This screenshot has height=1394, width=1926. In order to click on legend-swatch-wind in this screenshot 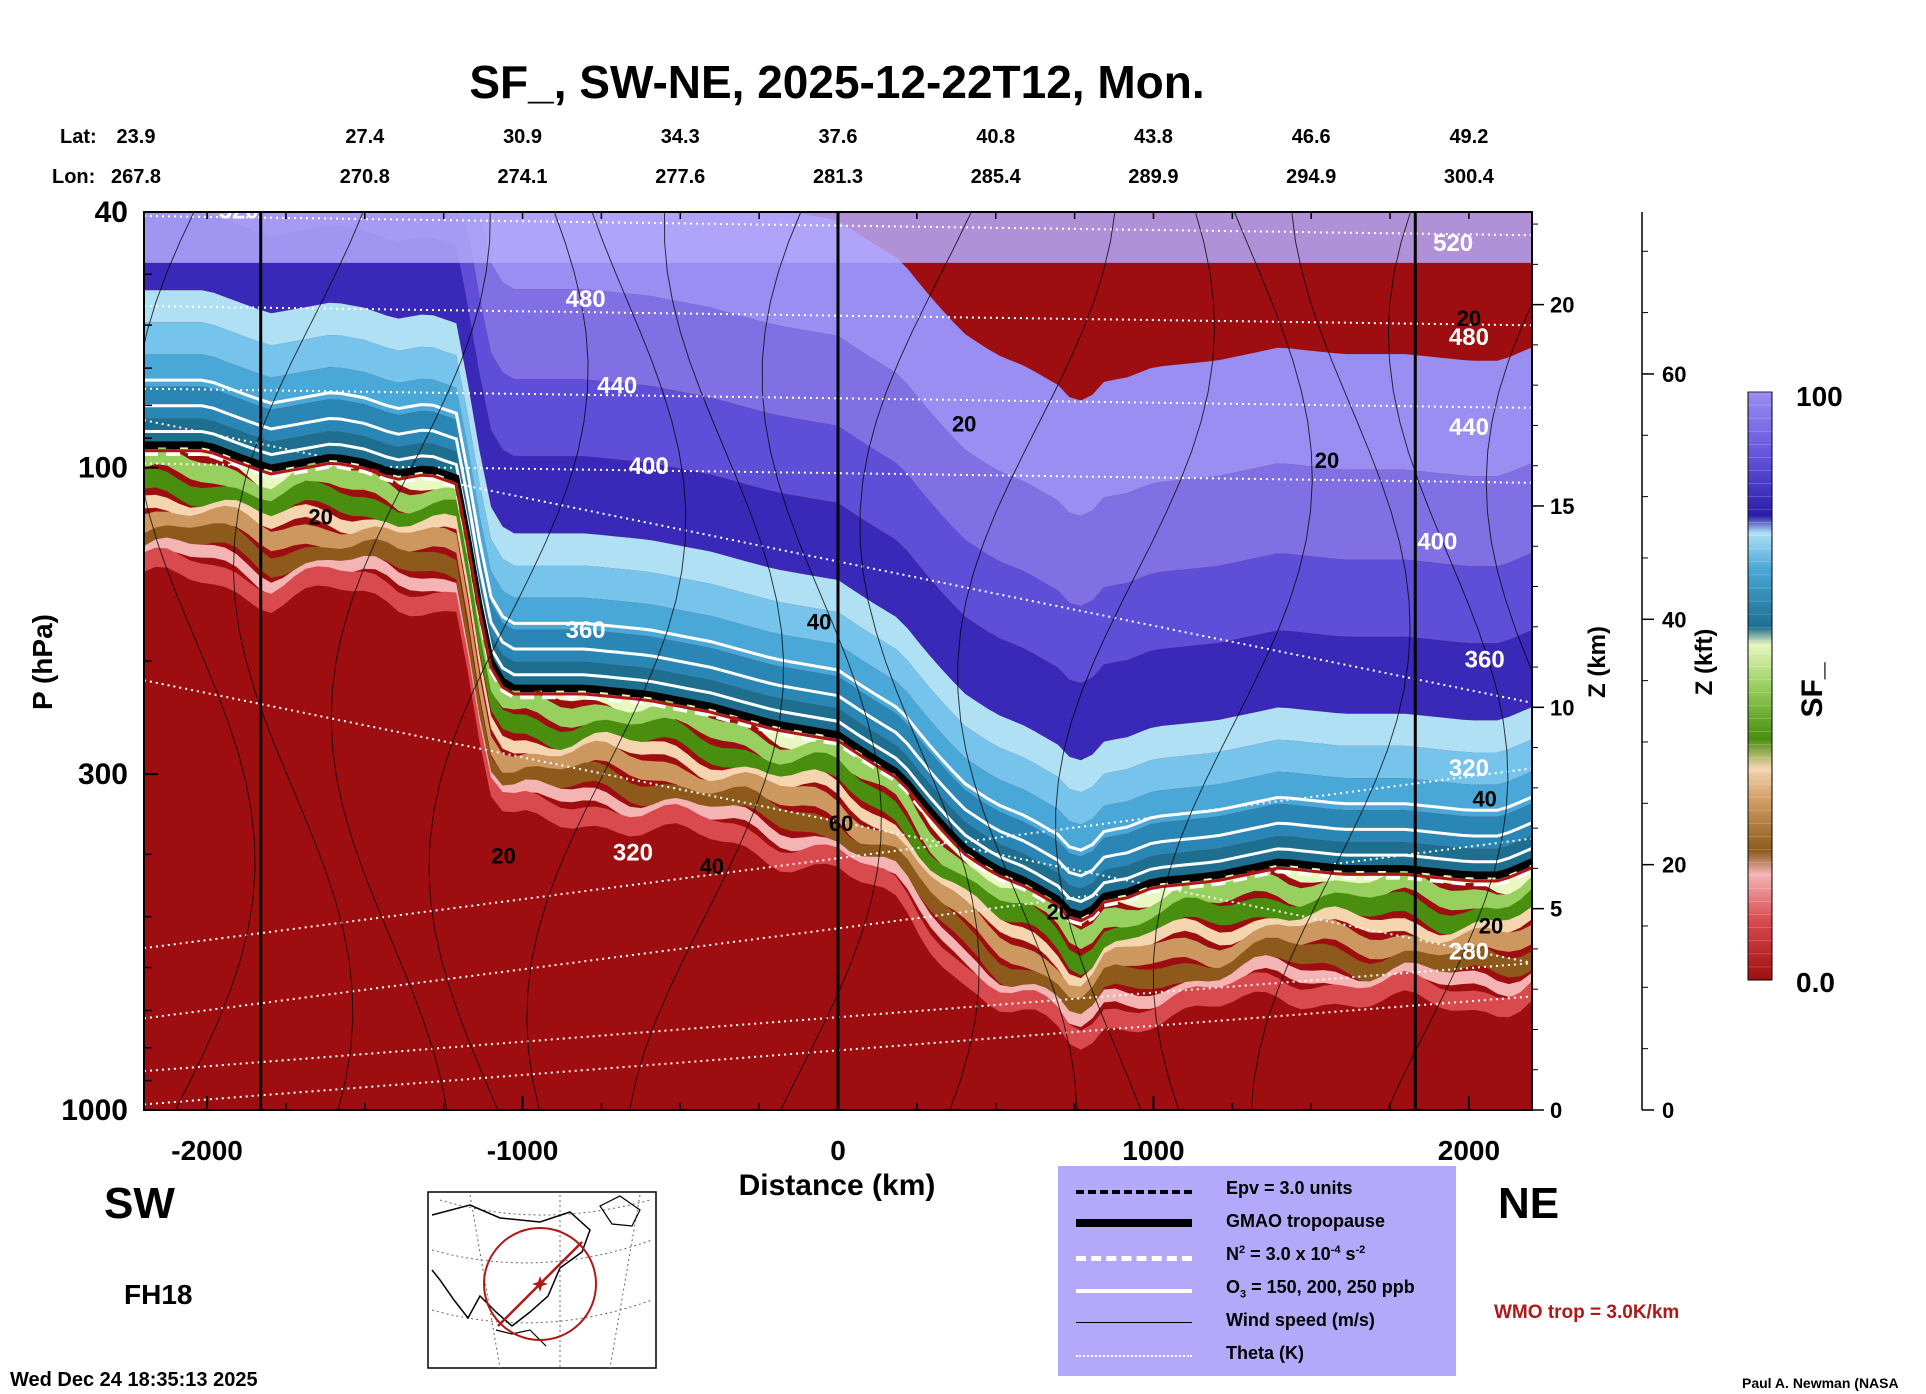, I will do `click(1134, 1322)`.